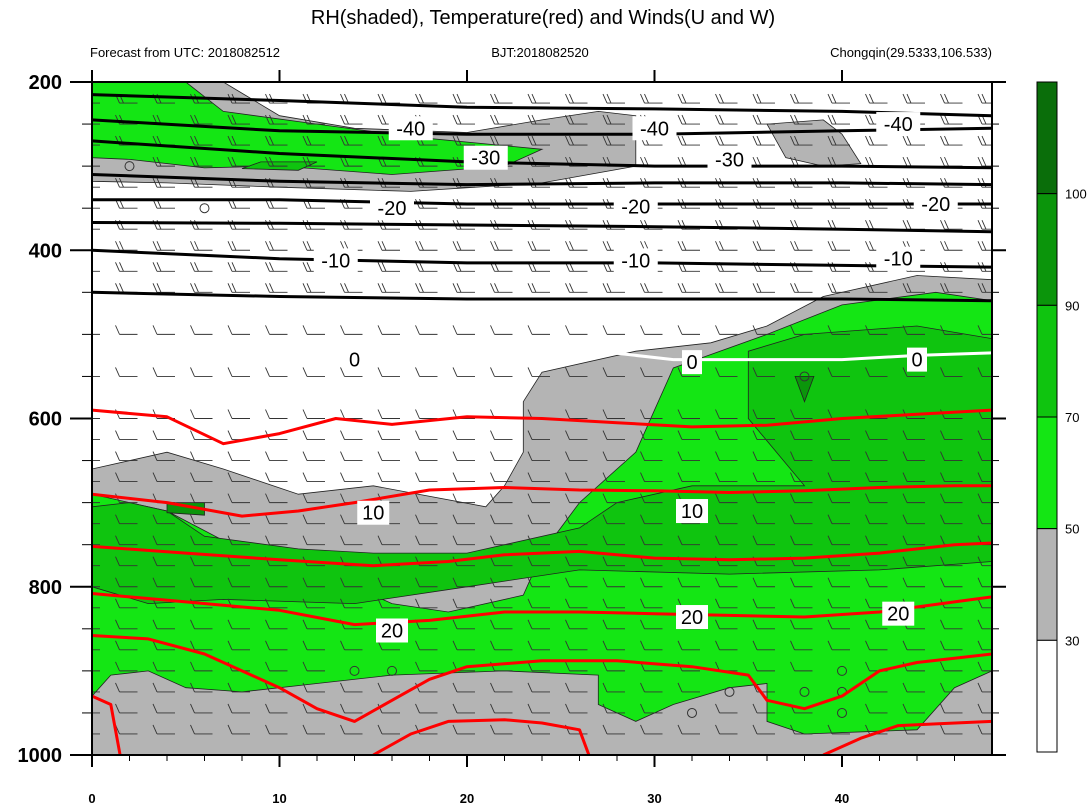  I want to click on contour-label: 0, so click(692, 362).